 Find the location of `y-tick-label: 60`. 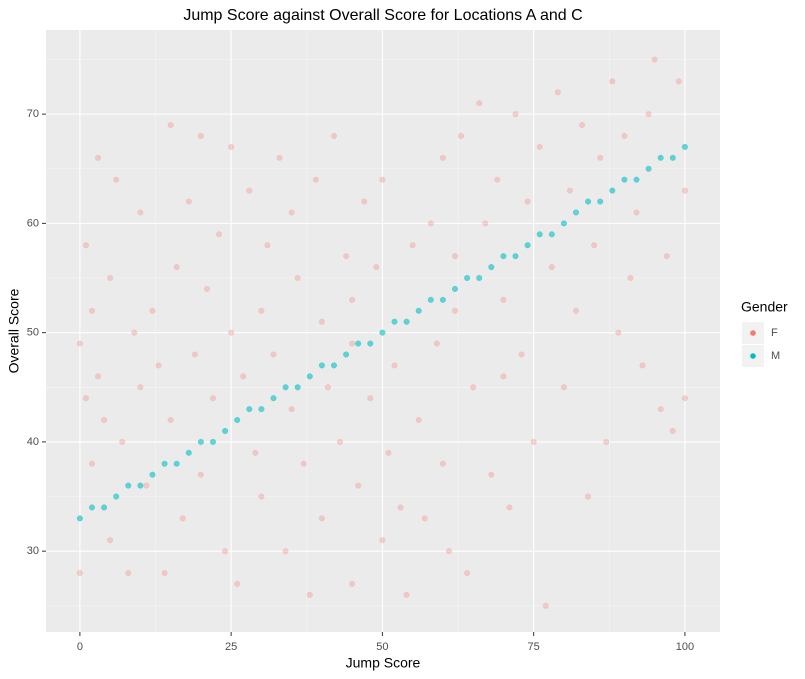

y-tick-label: 60 is located at coordinates (33, 223).